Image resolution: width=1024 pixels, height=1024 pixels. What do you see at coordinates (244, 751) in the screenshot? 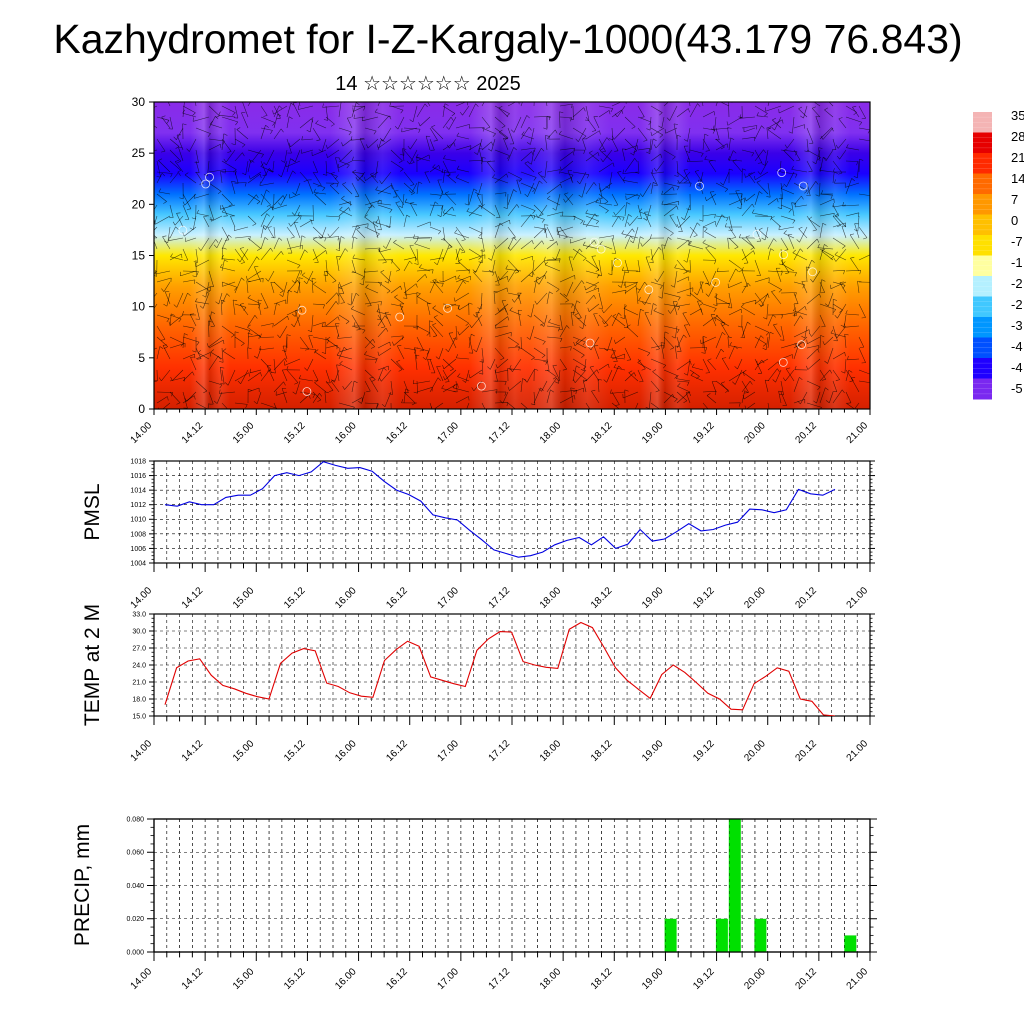
I see `x-tick-label: 15.00` at bounding box center [244, 751].